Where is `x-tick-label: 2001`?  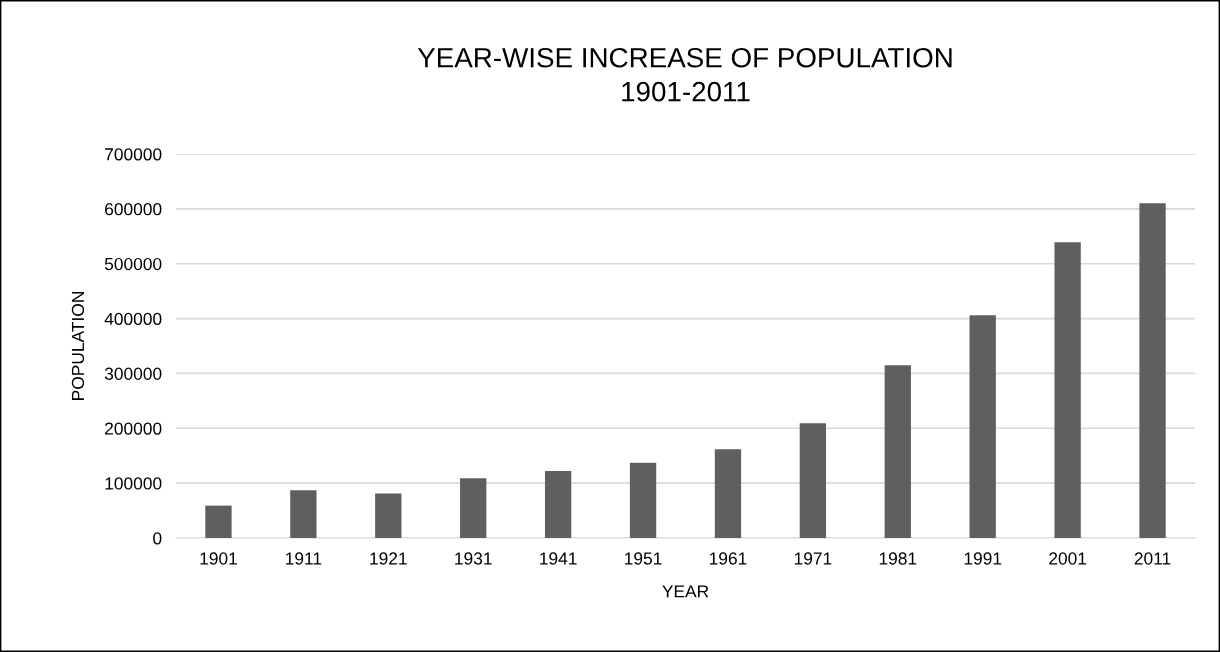
x-tick-label: 2001 is located at coordinates (1068, 558).